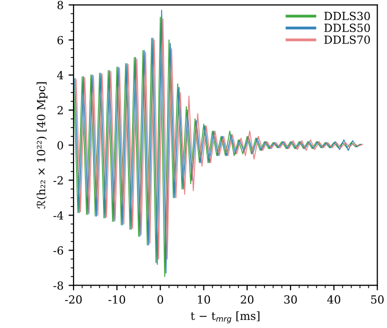  Describe the element at coordinates (290, 299) in the screenshot. I see `x-tick-label: 30` at that location.